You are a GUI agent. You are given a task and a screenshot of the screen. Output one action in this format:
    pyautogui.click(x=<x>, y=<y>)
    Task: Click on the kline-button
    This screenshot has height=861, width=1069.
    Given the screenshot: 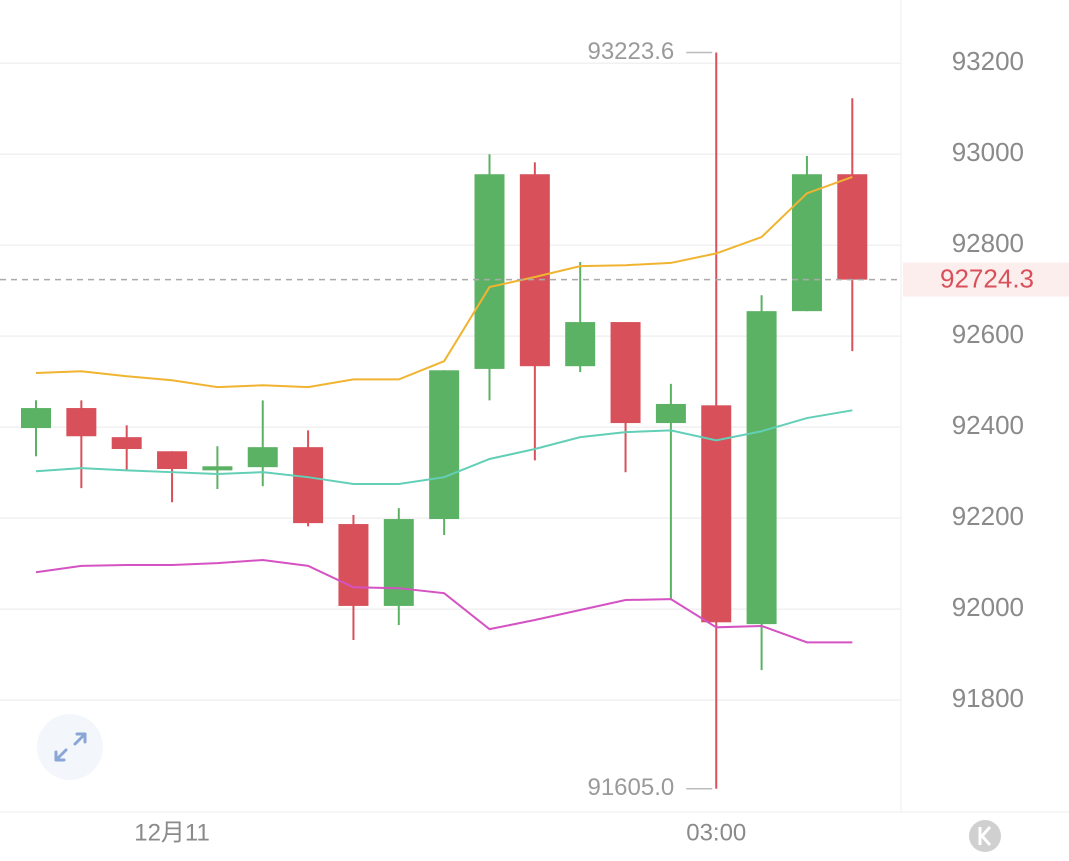 What is the action you would take?
    pyautogui.click(x=985, y=836)
    